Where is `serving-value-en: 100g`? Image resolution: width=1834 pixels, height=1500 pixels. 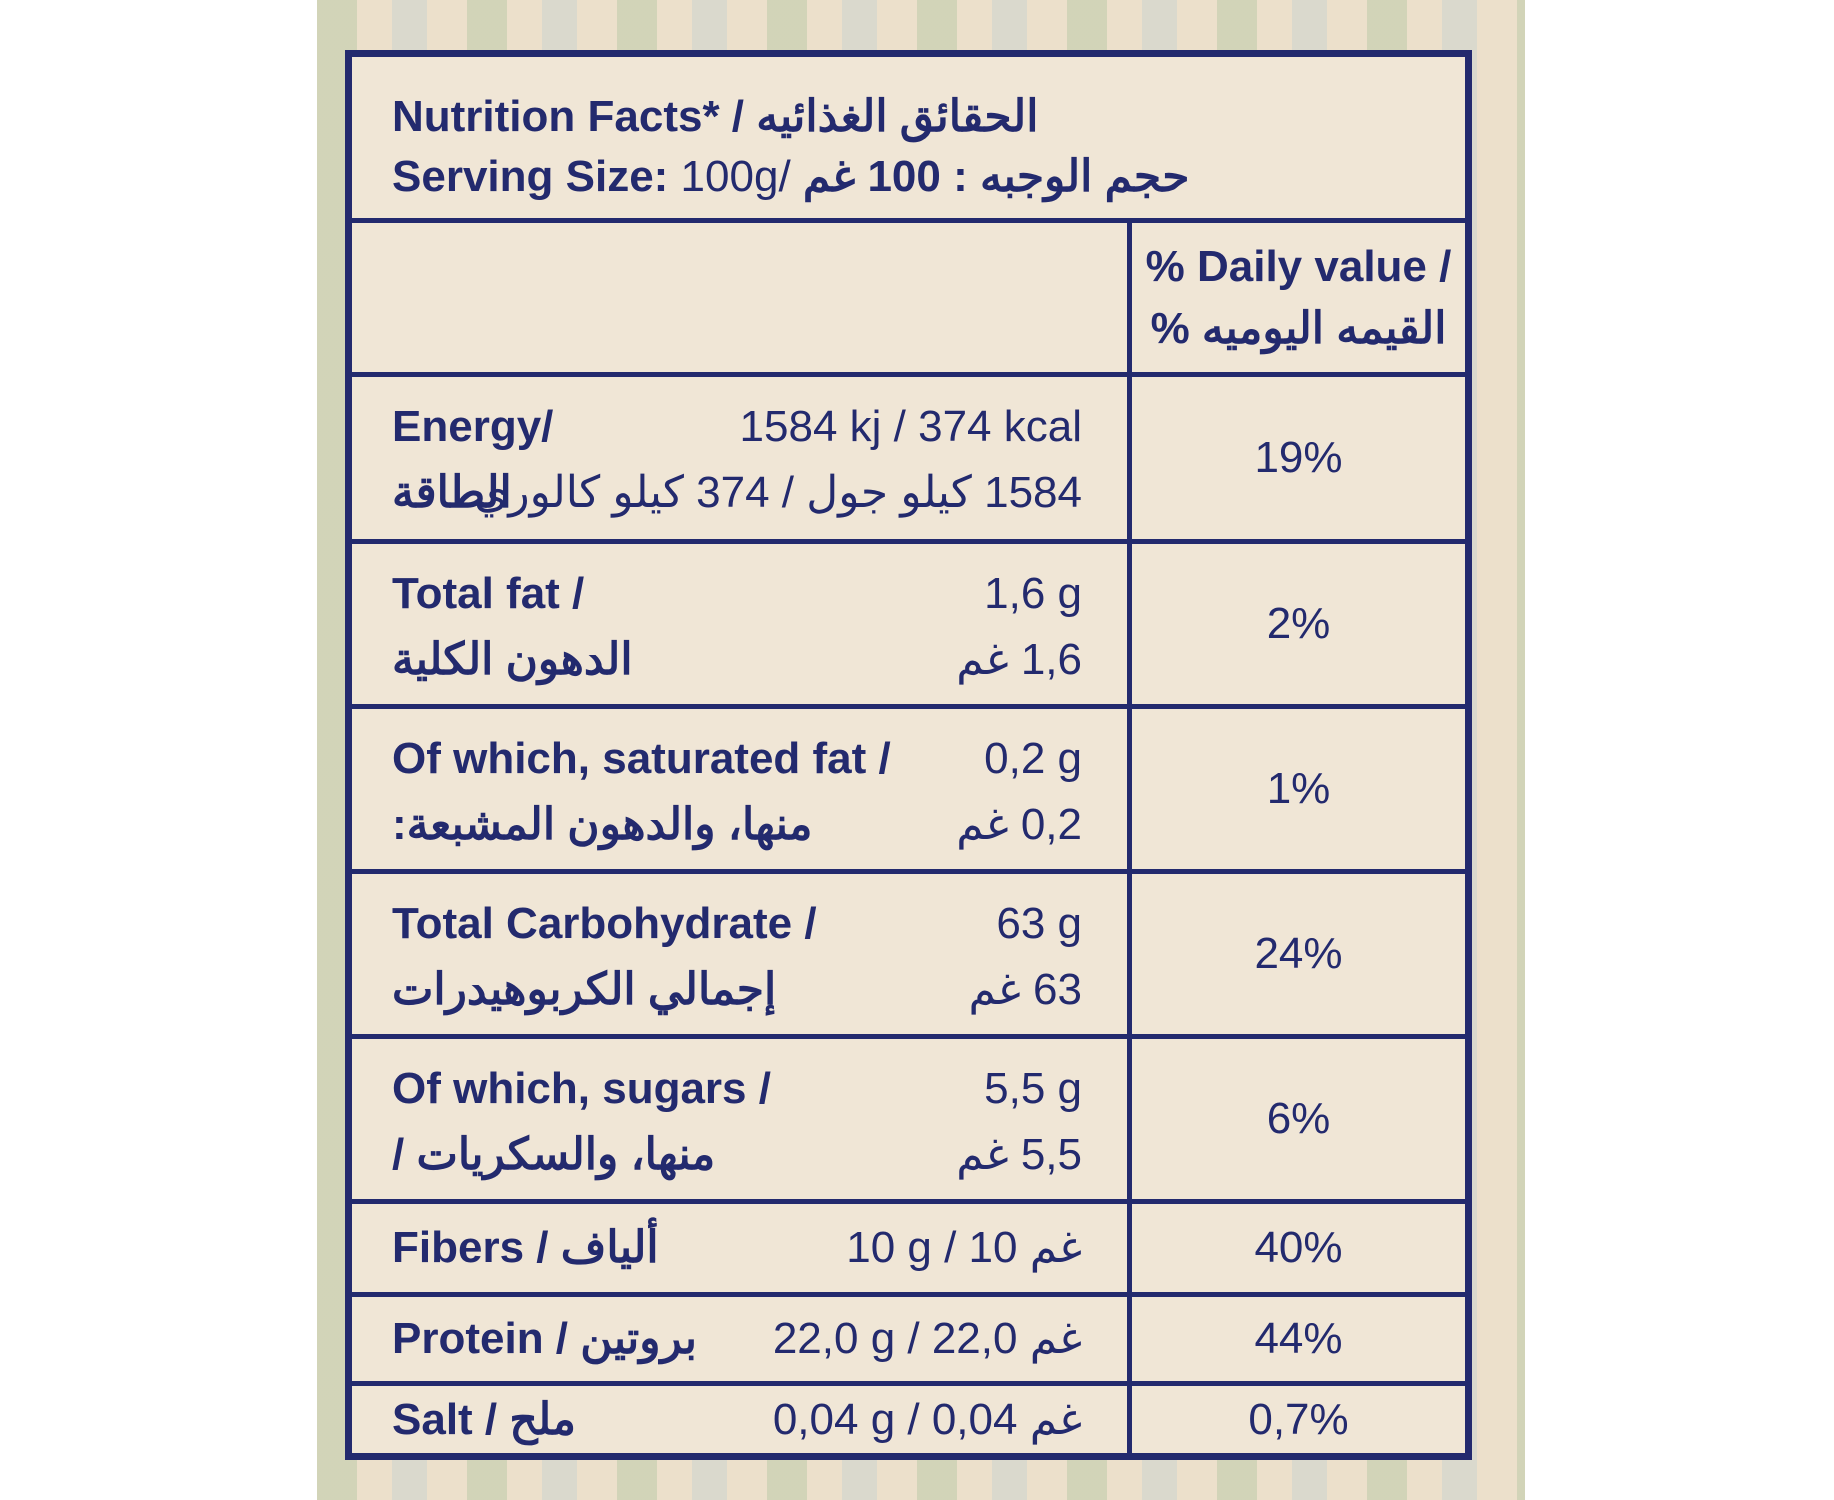 serving-value-en: 100g is located at coordinates (729, 176).